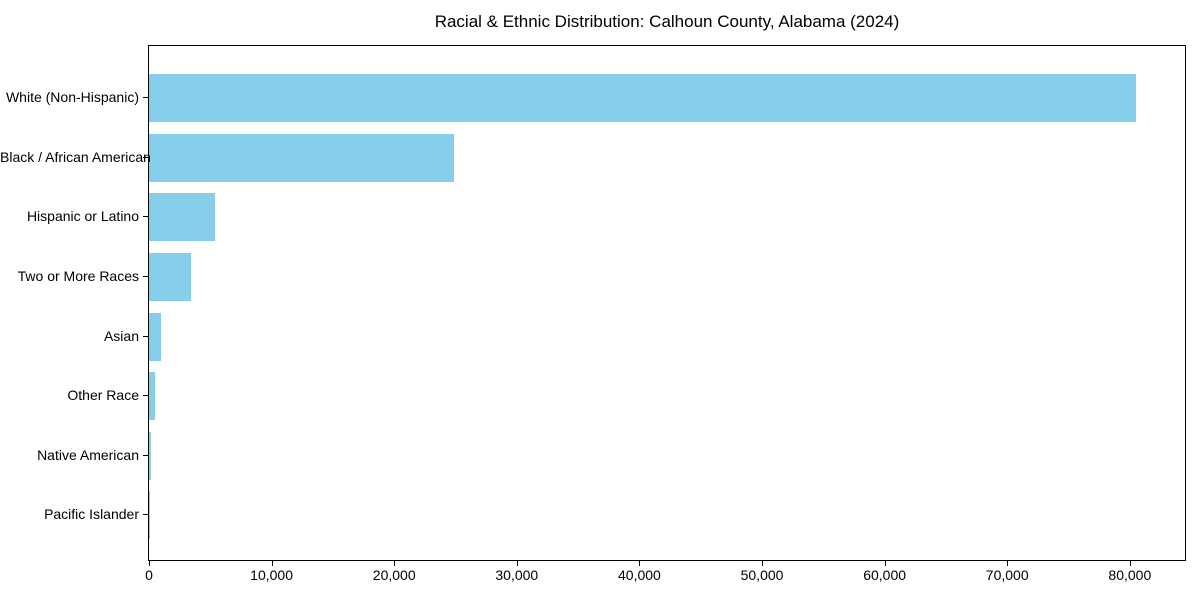 This screenshot has height=600, width=1200. I want to click on x-tick-label: 50,000, so click(762, 575).